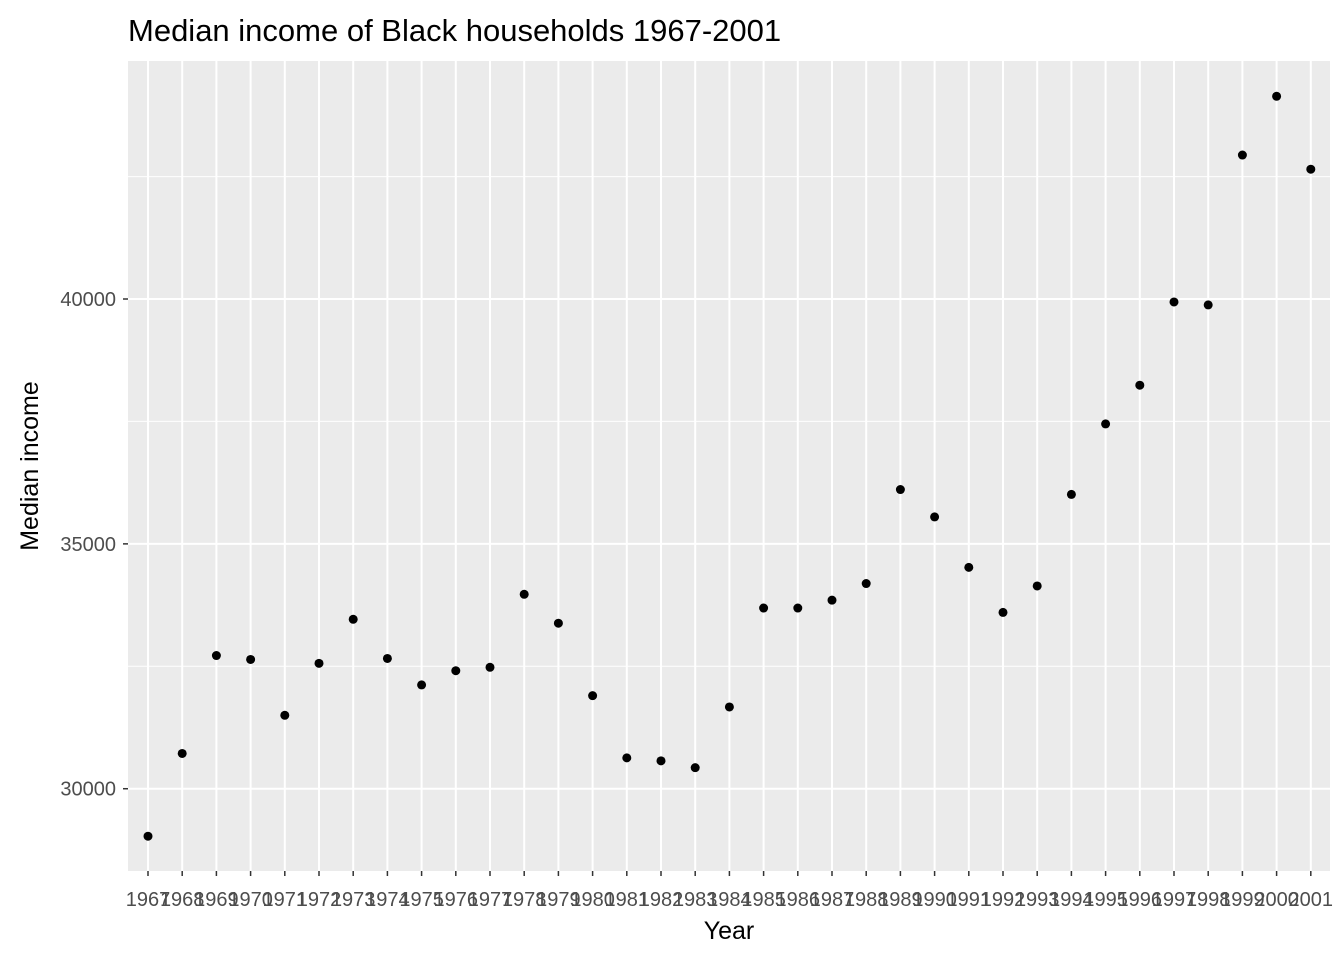 This screenshot has width=1344, height=960. Describe the element at coordinates (900, 900) in the screenshot. I see `x-tick-label: 1989` at that location.